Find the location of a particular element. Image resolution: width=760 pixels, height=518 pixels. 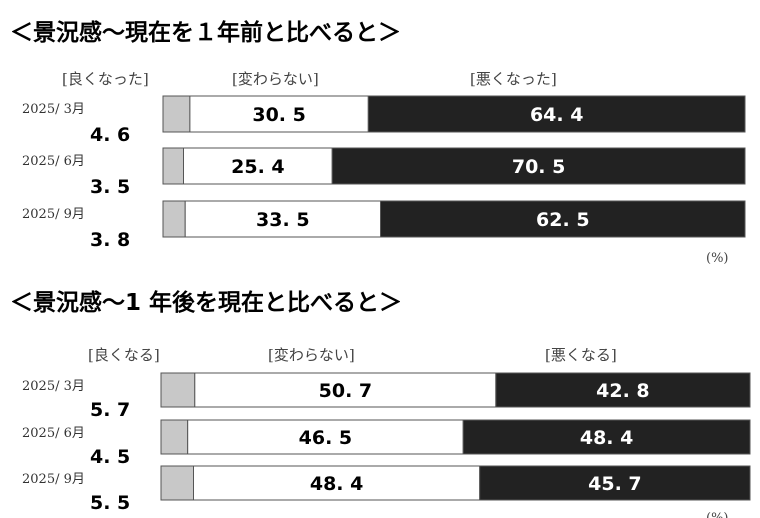

chart-2-label-bad-3: 45. 7 is located at coordinates (615, 484).